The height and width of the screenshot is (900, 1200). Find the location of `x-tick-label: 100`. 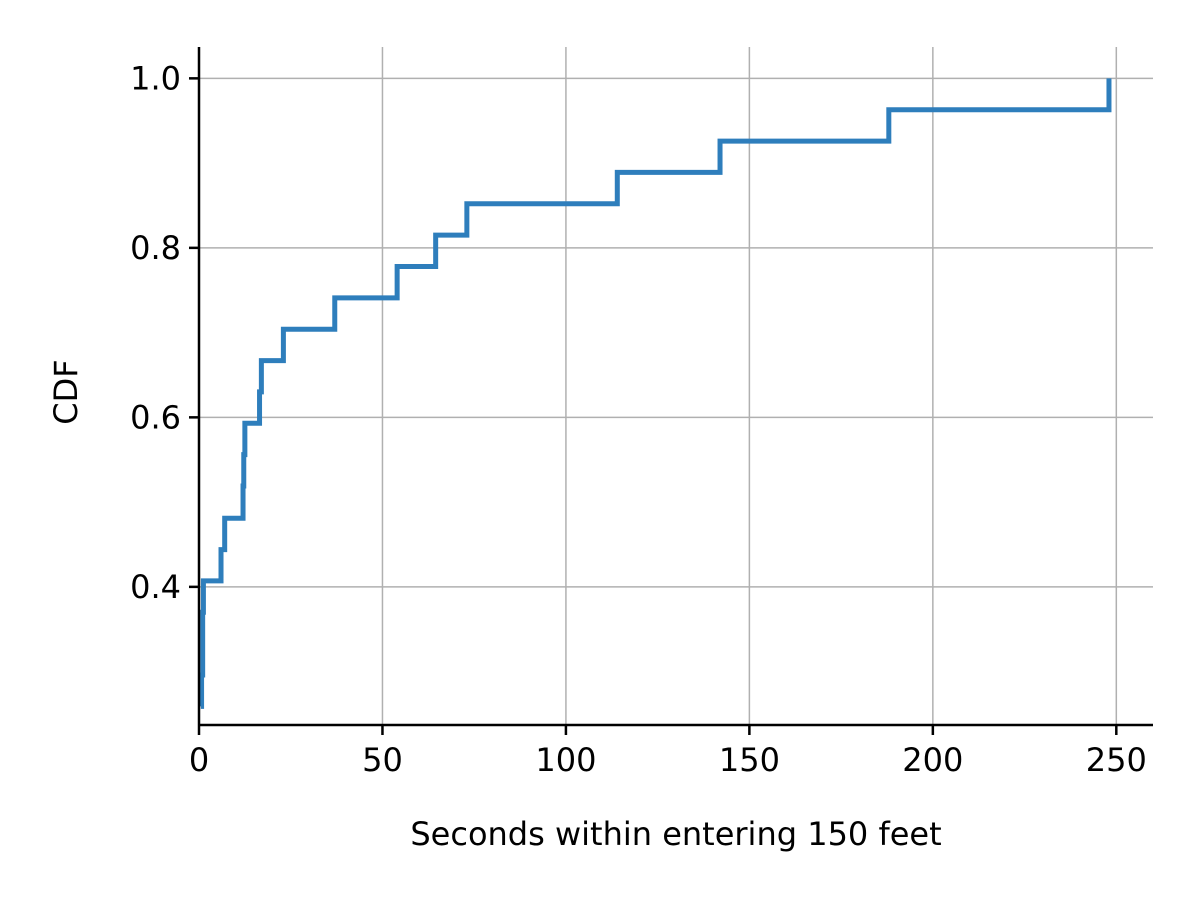

x-tick-label: 100 is located at coordinates (565, 760).